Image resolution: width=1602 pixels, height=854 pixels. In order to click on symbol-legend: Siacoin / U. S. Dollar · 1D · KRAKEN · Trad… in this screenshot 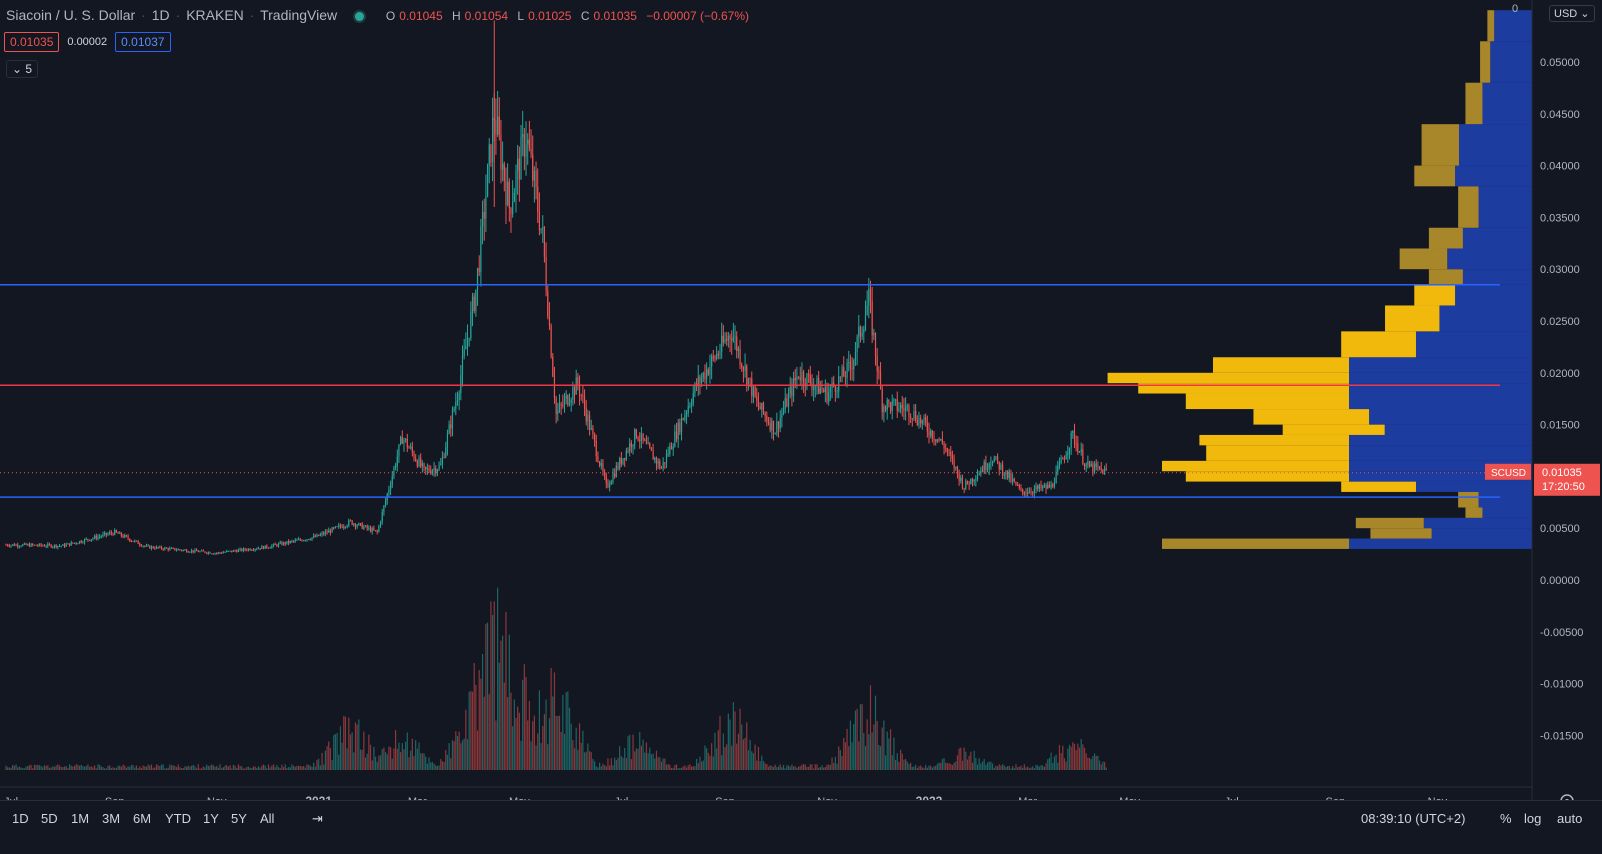, I will do `click(382, 15)`.